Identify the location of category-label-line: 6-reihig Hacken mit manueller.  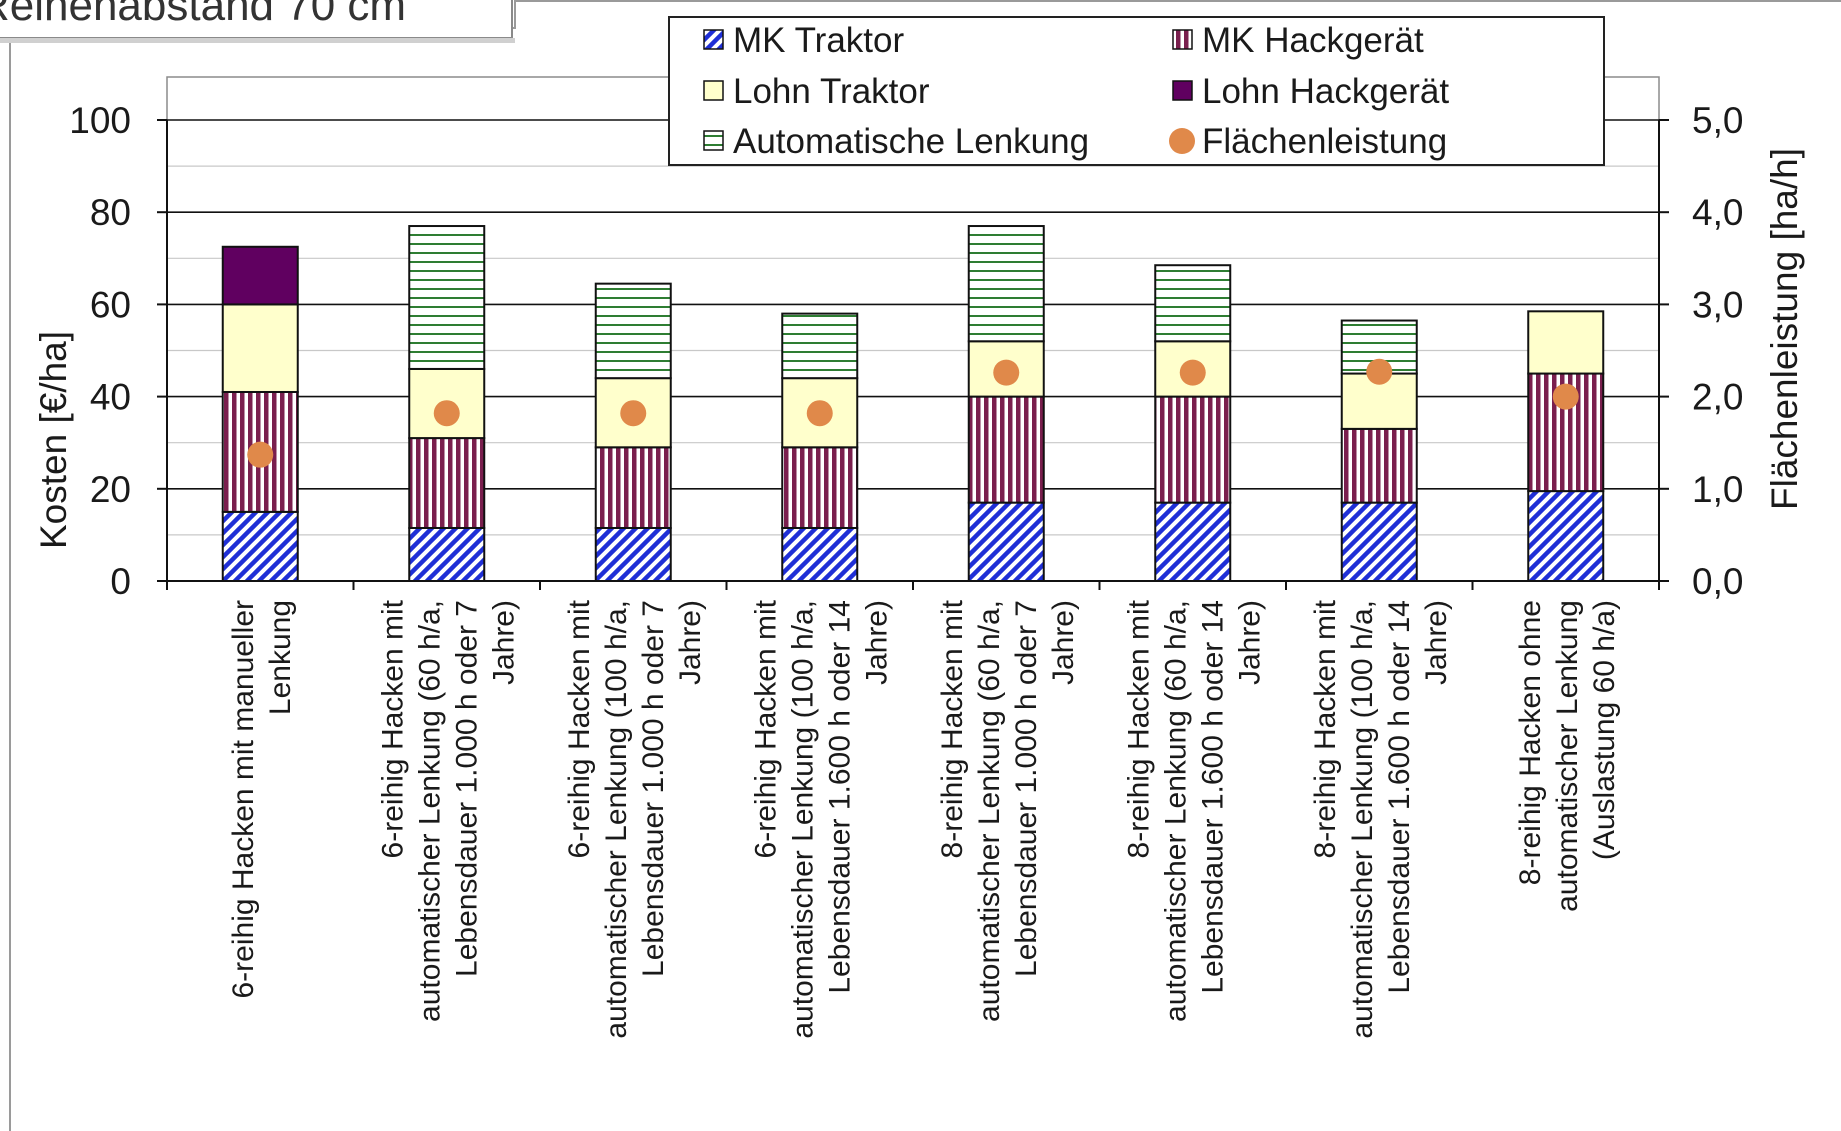
(243, 799).